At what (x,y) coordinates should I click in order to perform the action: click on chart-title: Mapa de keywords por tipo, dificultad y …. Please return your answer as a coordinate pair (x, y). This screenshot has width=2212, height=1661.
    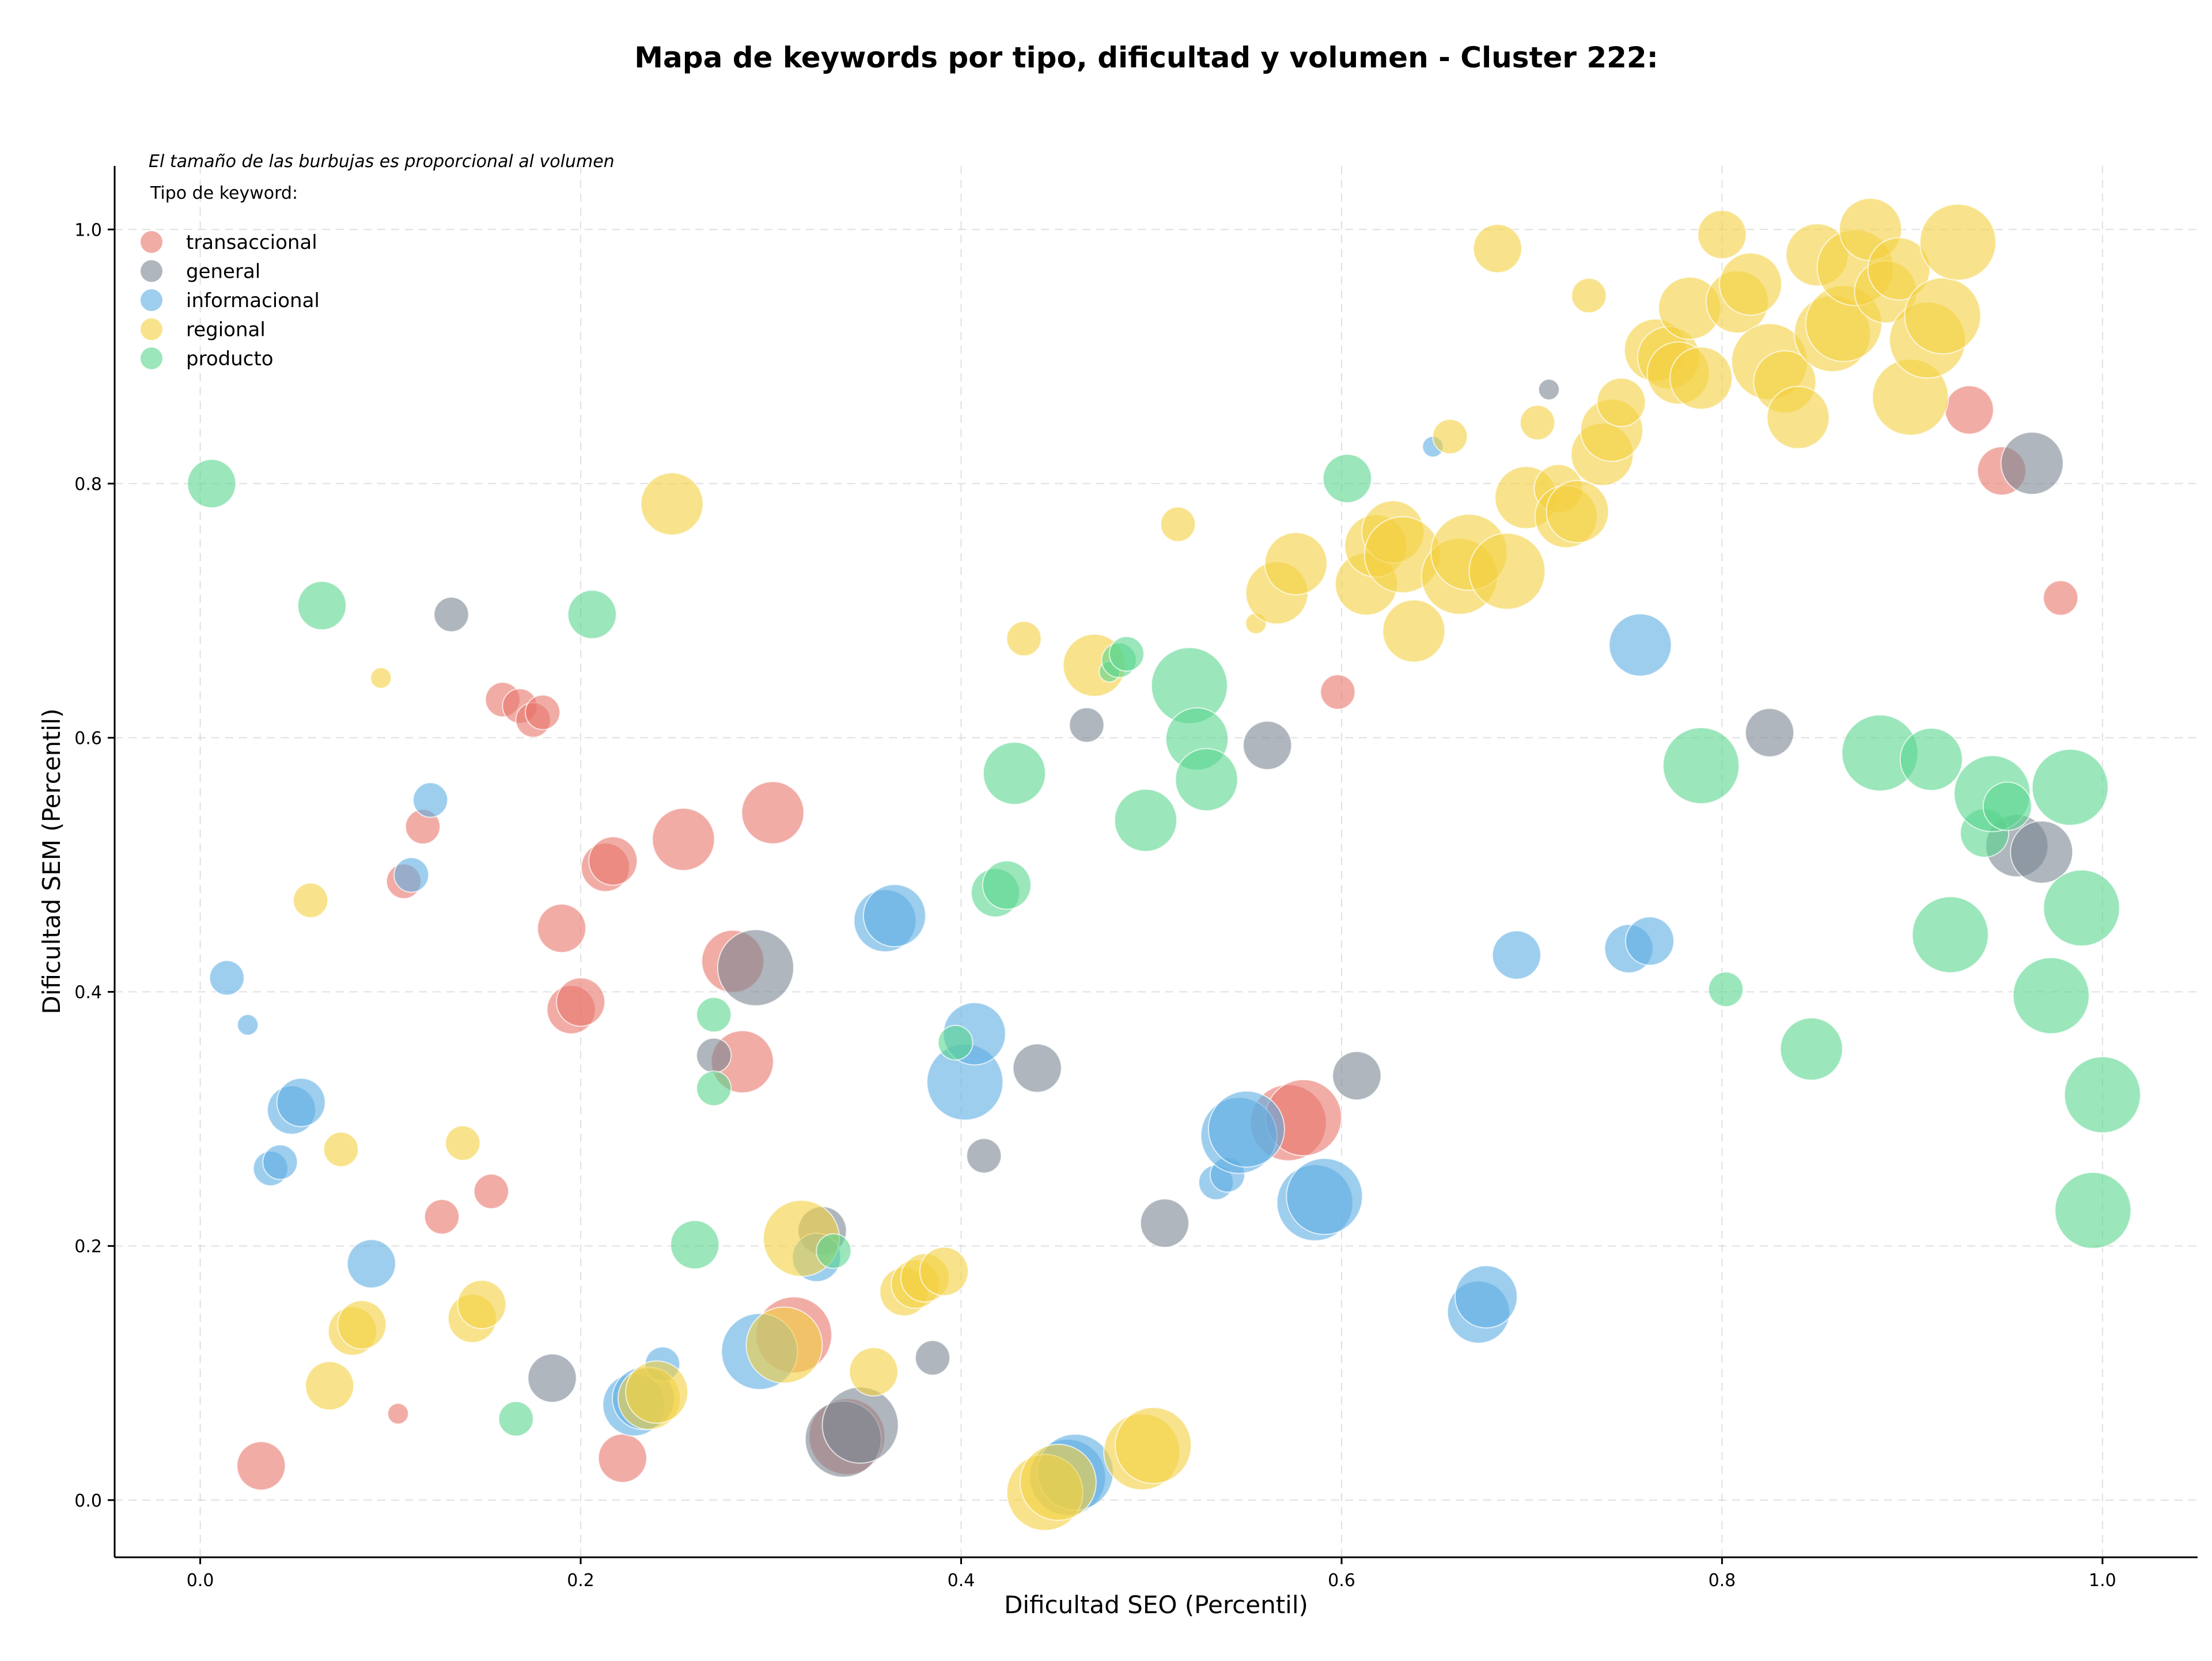
    Looking at the image, I should click on (1146, 57).